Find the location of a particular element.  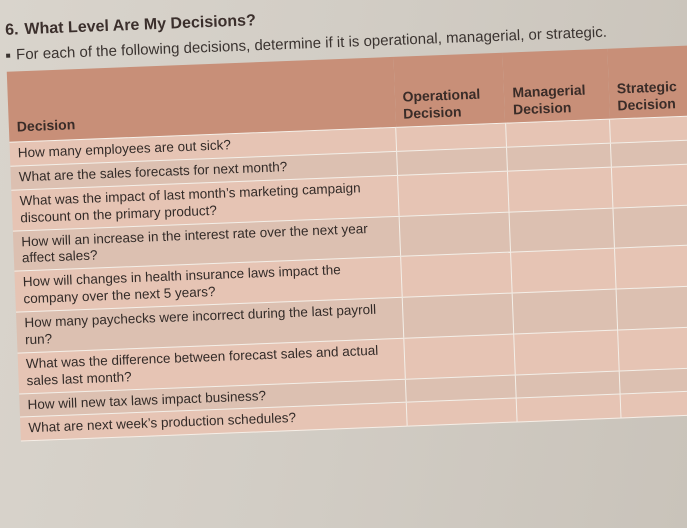

header-operational: Operational Decision is located at coordinates (449, 90).